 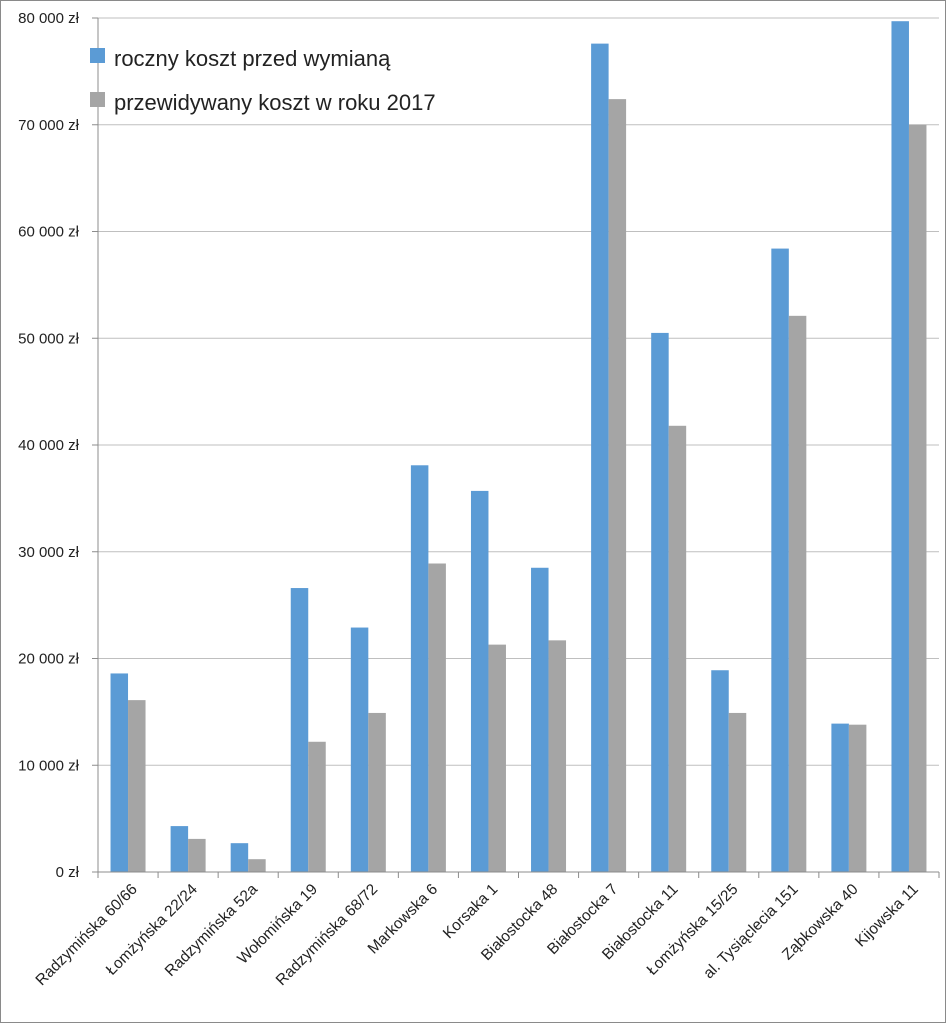 What do you see at coordinates (87, 935) in the screenshot?
I see `x-tick-label: Radzymińska 60/66` at bounding box center [87, 935].